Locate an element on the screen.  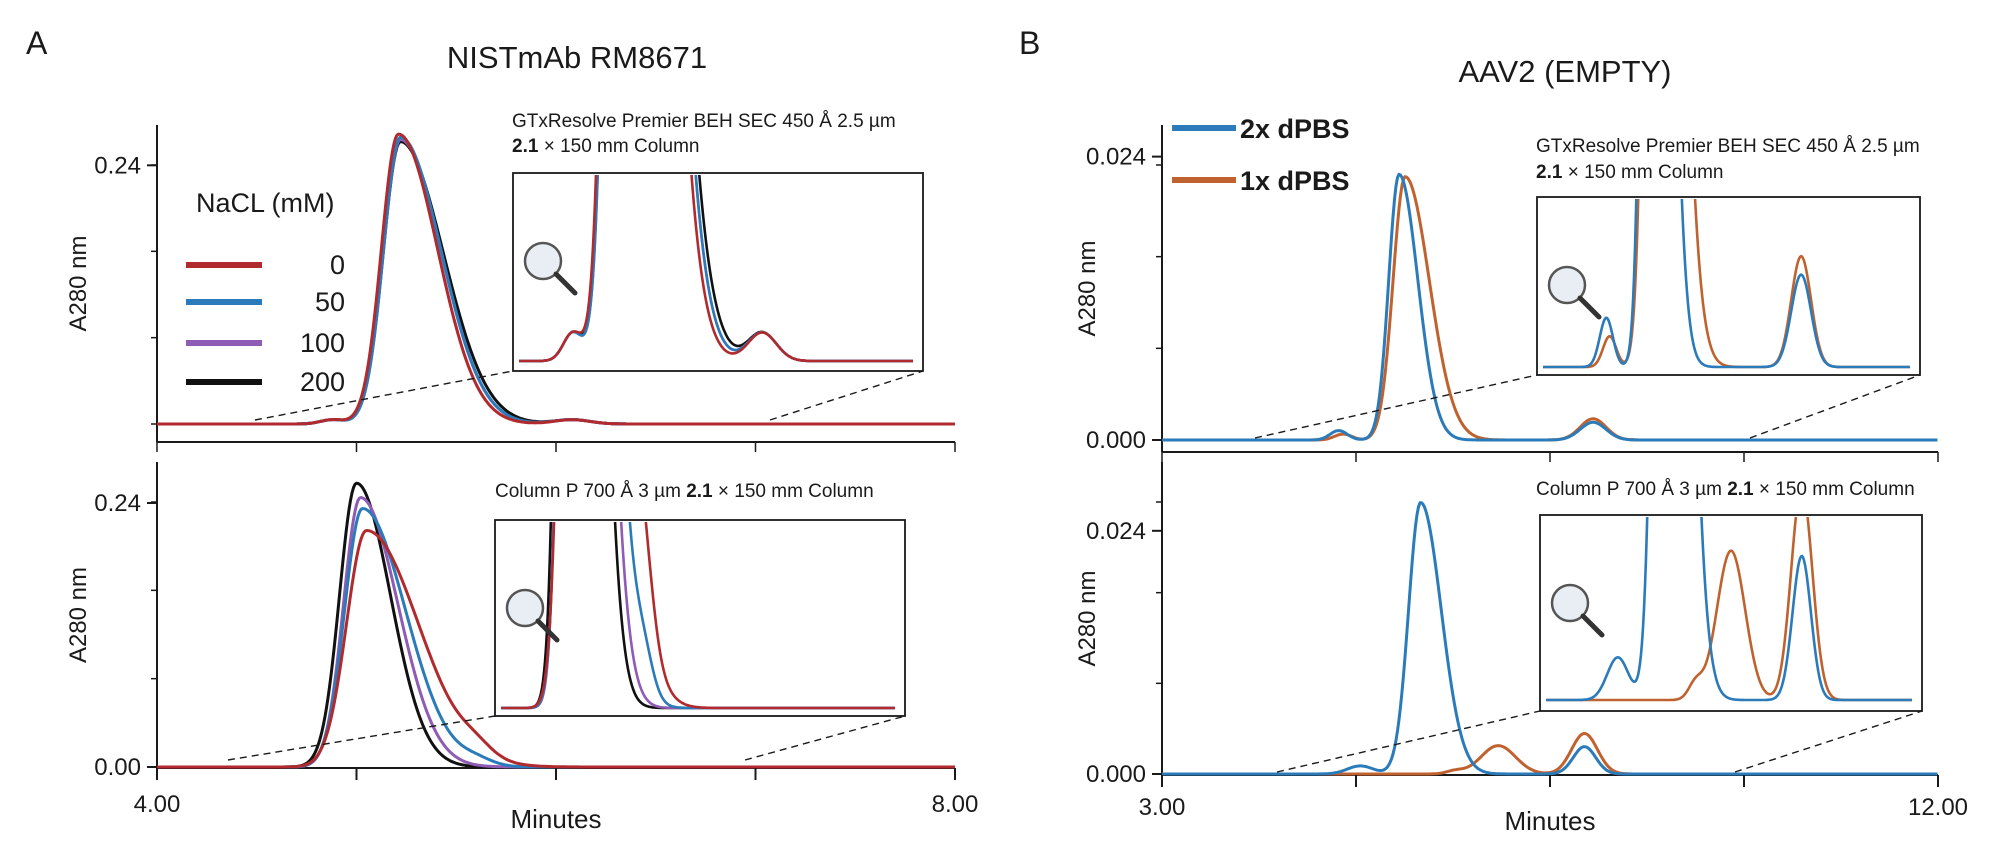
legend-label: 2x dPBS is located at coordinates (1295, 129).